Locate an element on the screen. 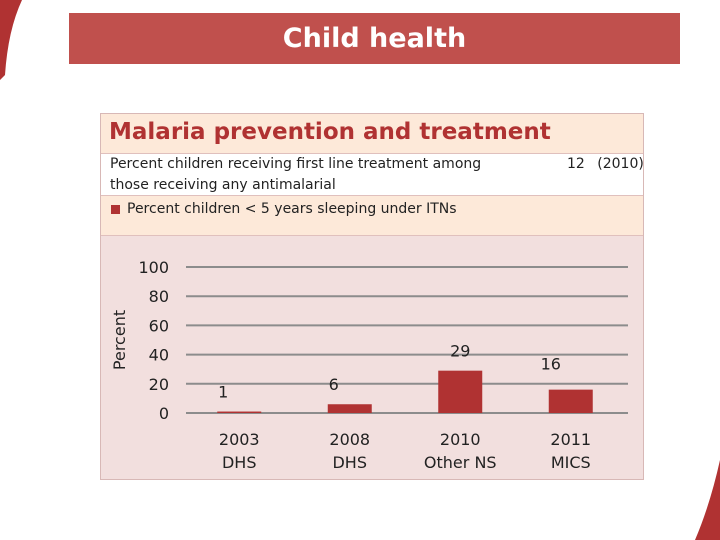 This screenshot has width=720, height=540. y-tick-label-60: 60 is located at coordinates (159, 325).